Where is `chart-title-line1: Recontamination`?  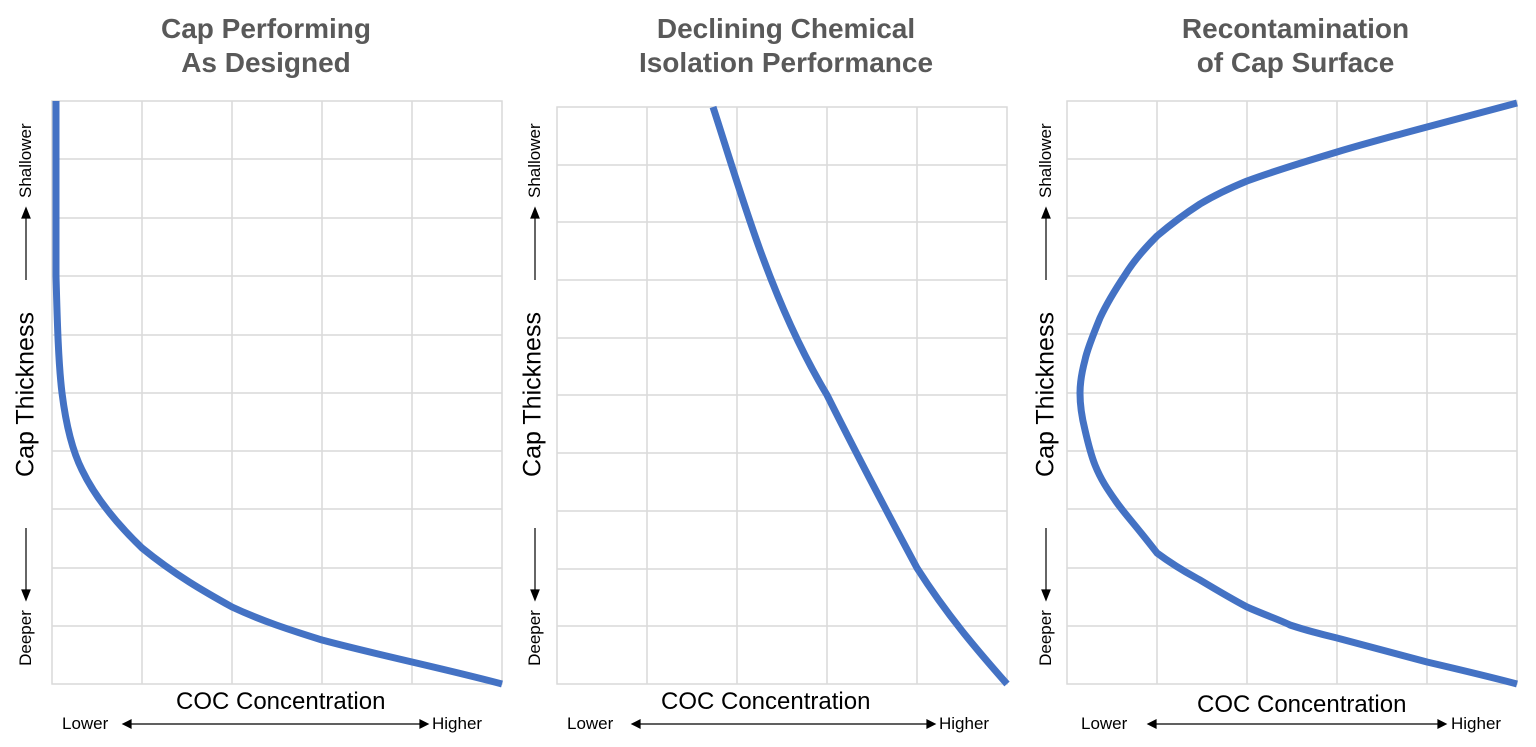 chart-title-line1: Recontamination is located at coordinates (1295, 28).